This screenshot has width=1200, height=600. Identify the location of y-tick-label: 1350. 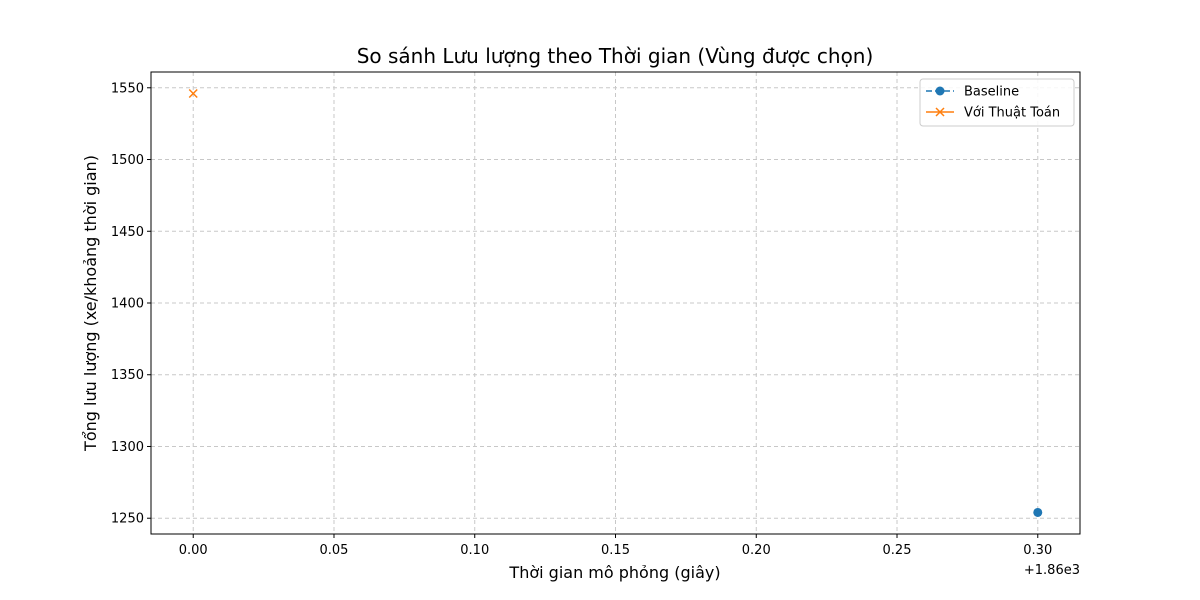
(127, 375).